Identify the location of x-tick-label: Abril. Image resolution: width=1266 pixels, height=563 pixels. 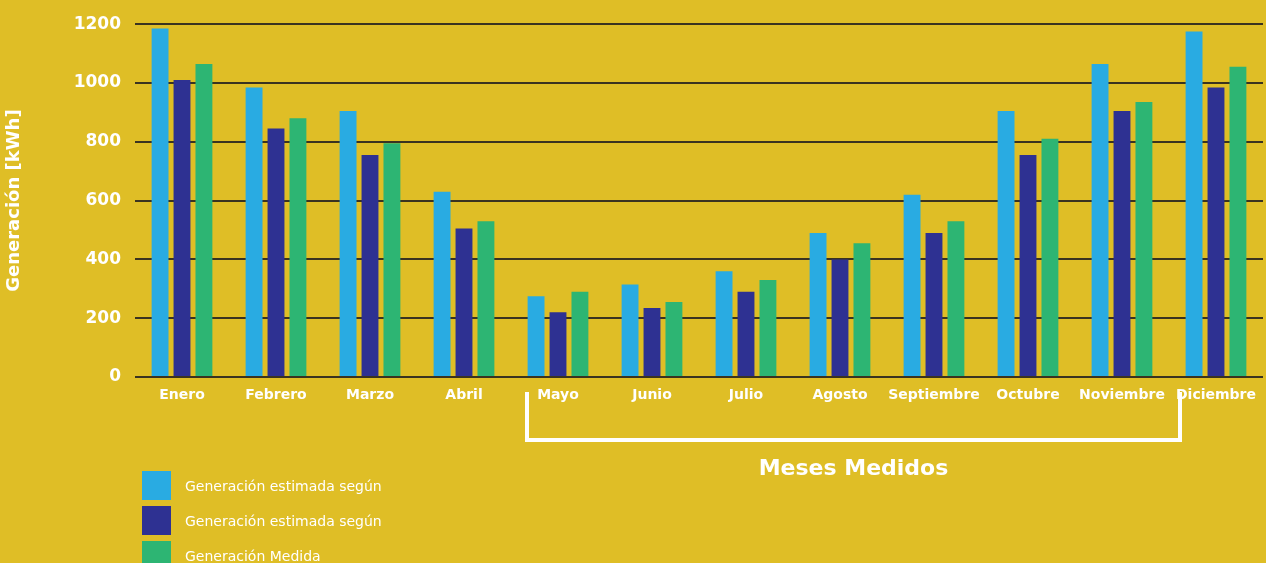
(464, 394).